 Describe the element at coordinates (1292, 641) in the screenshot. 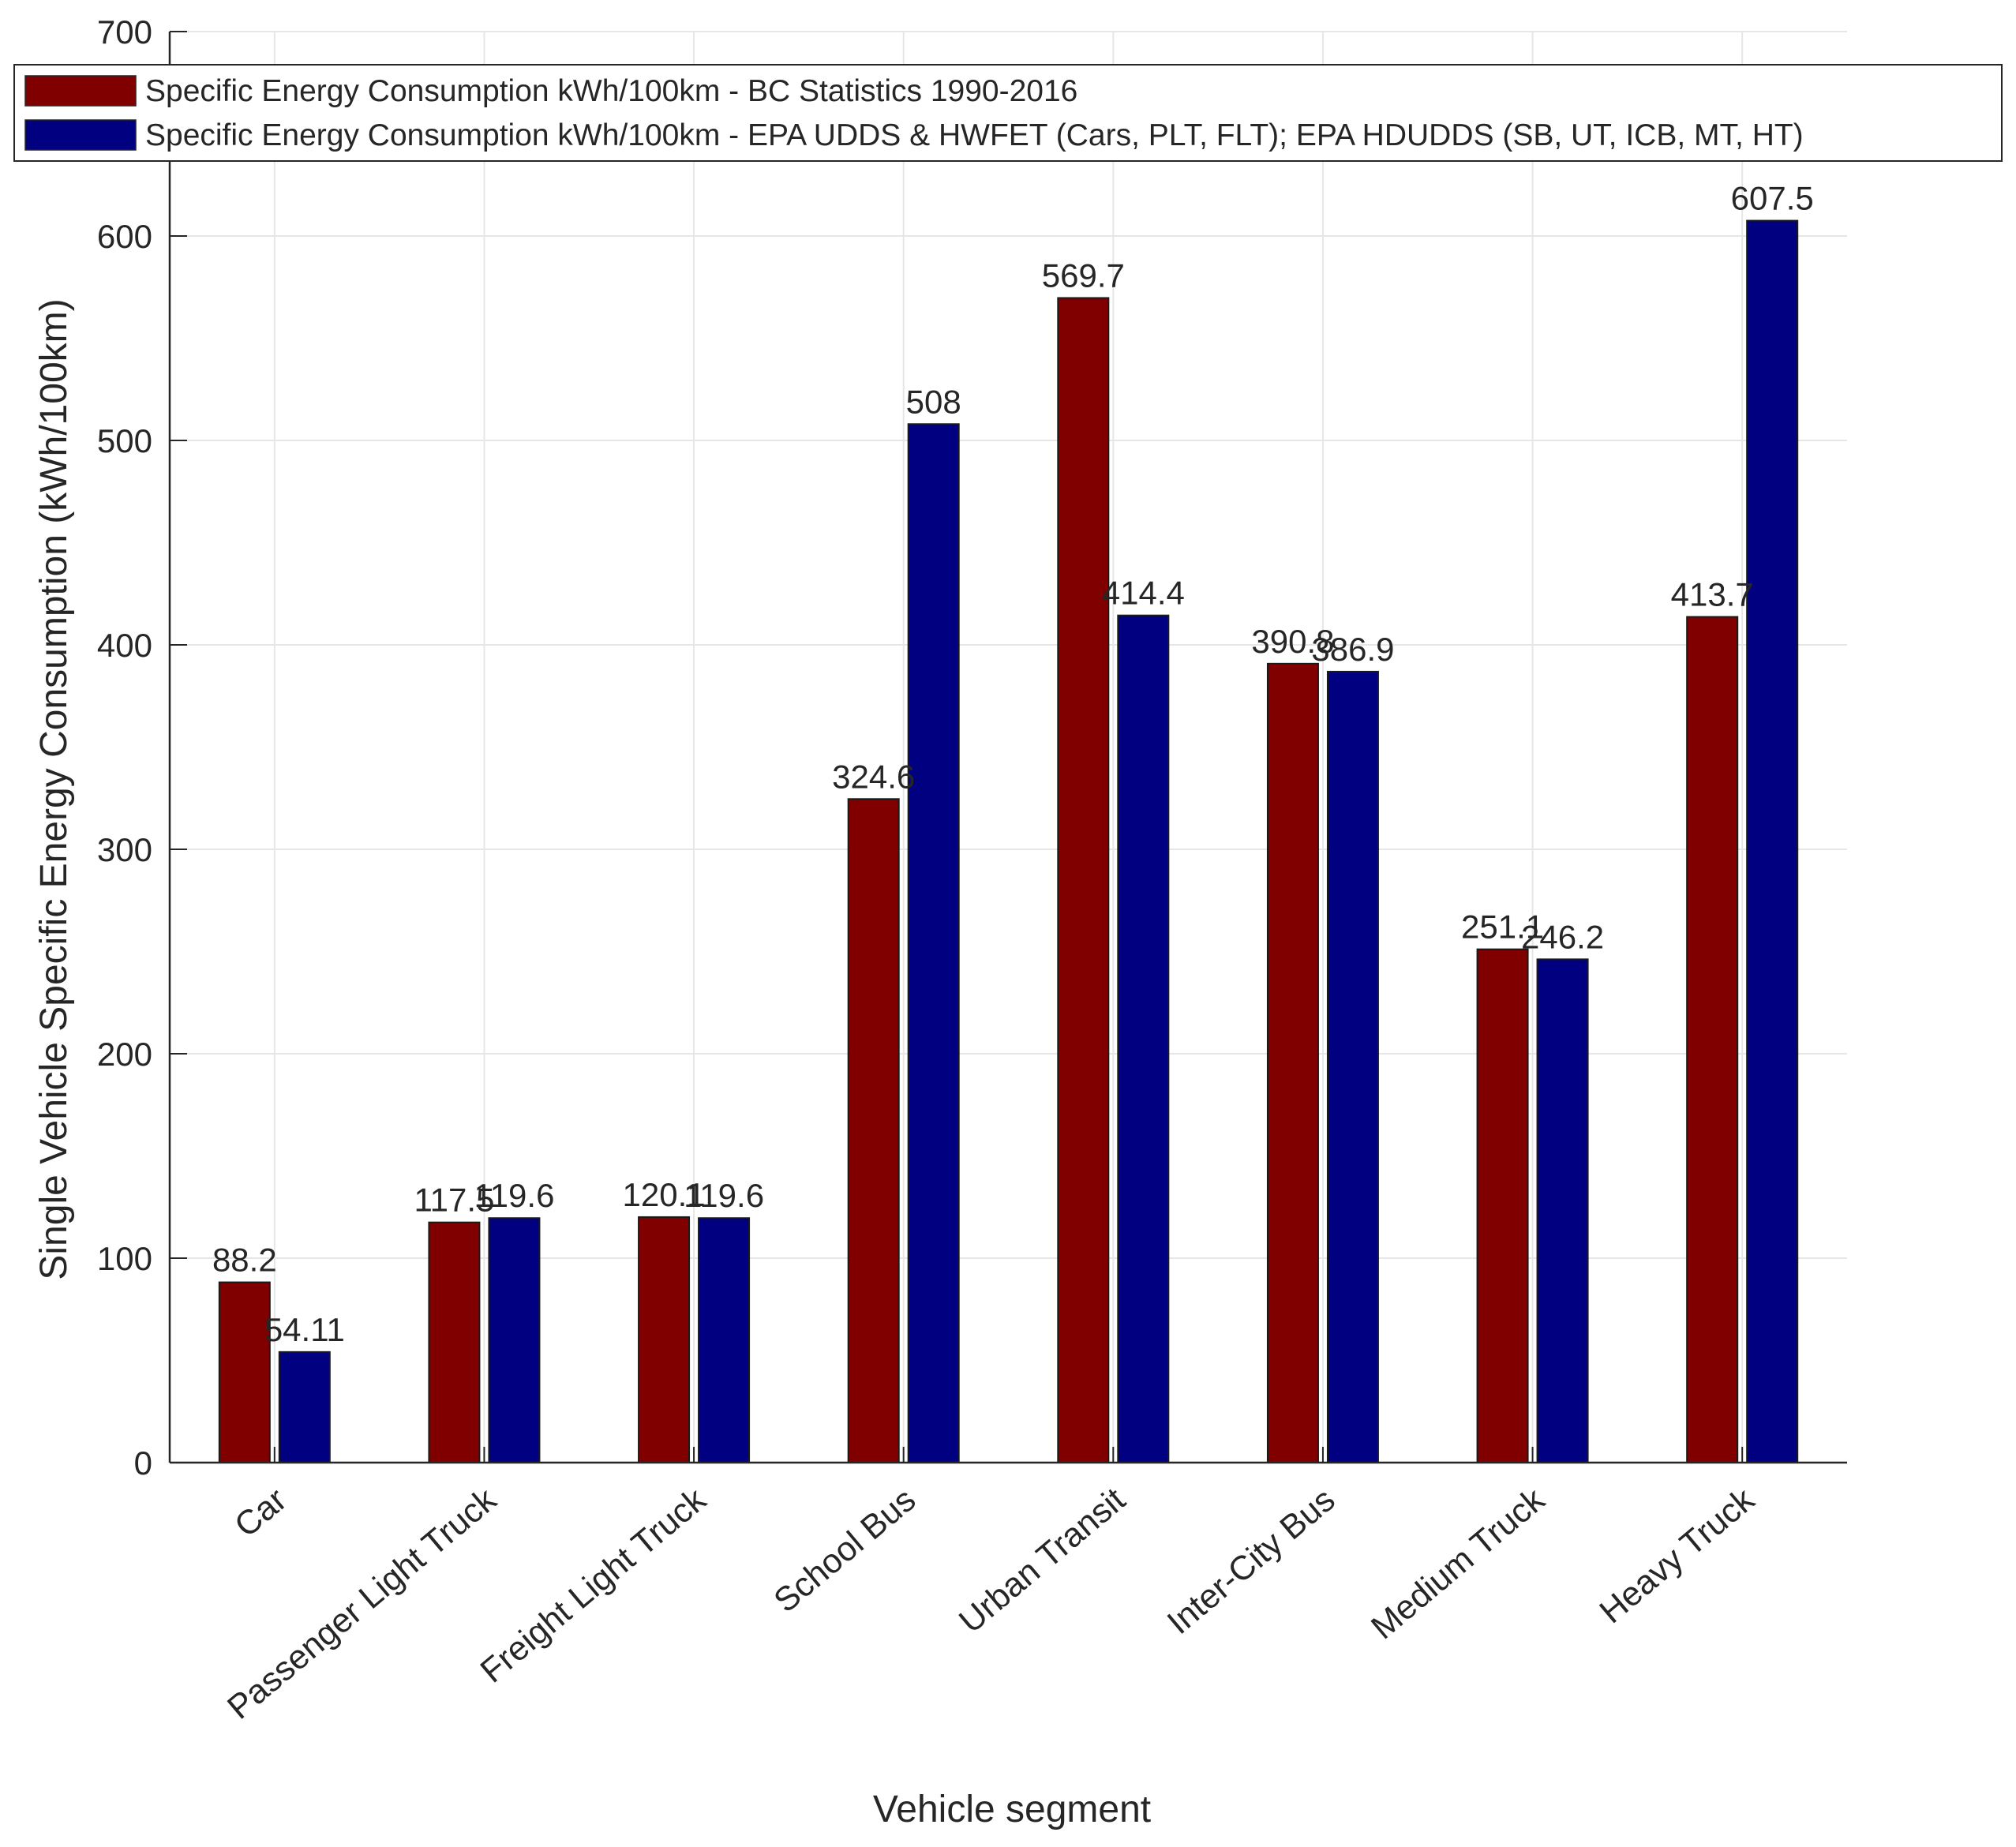

I see `value-label-bc-5: 390.8` at that location.